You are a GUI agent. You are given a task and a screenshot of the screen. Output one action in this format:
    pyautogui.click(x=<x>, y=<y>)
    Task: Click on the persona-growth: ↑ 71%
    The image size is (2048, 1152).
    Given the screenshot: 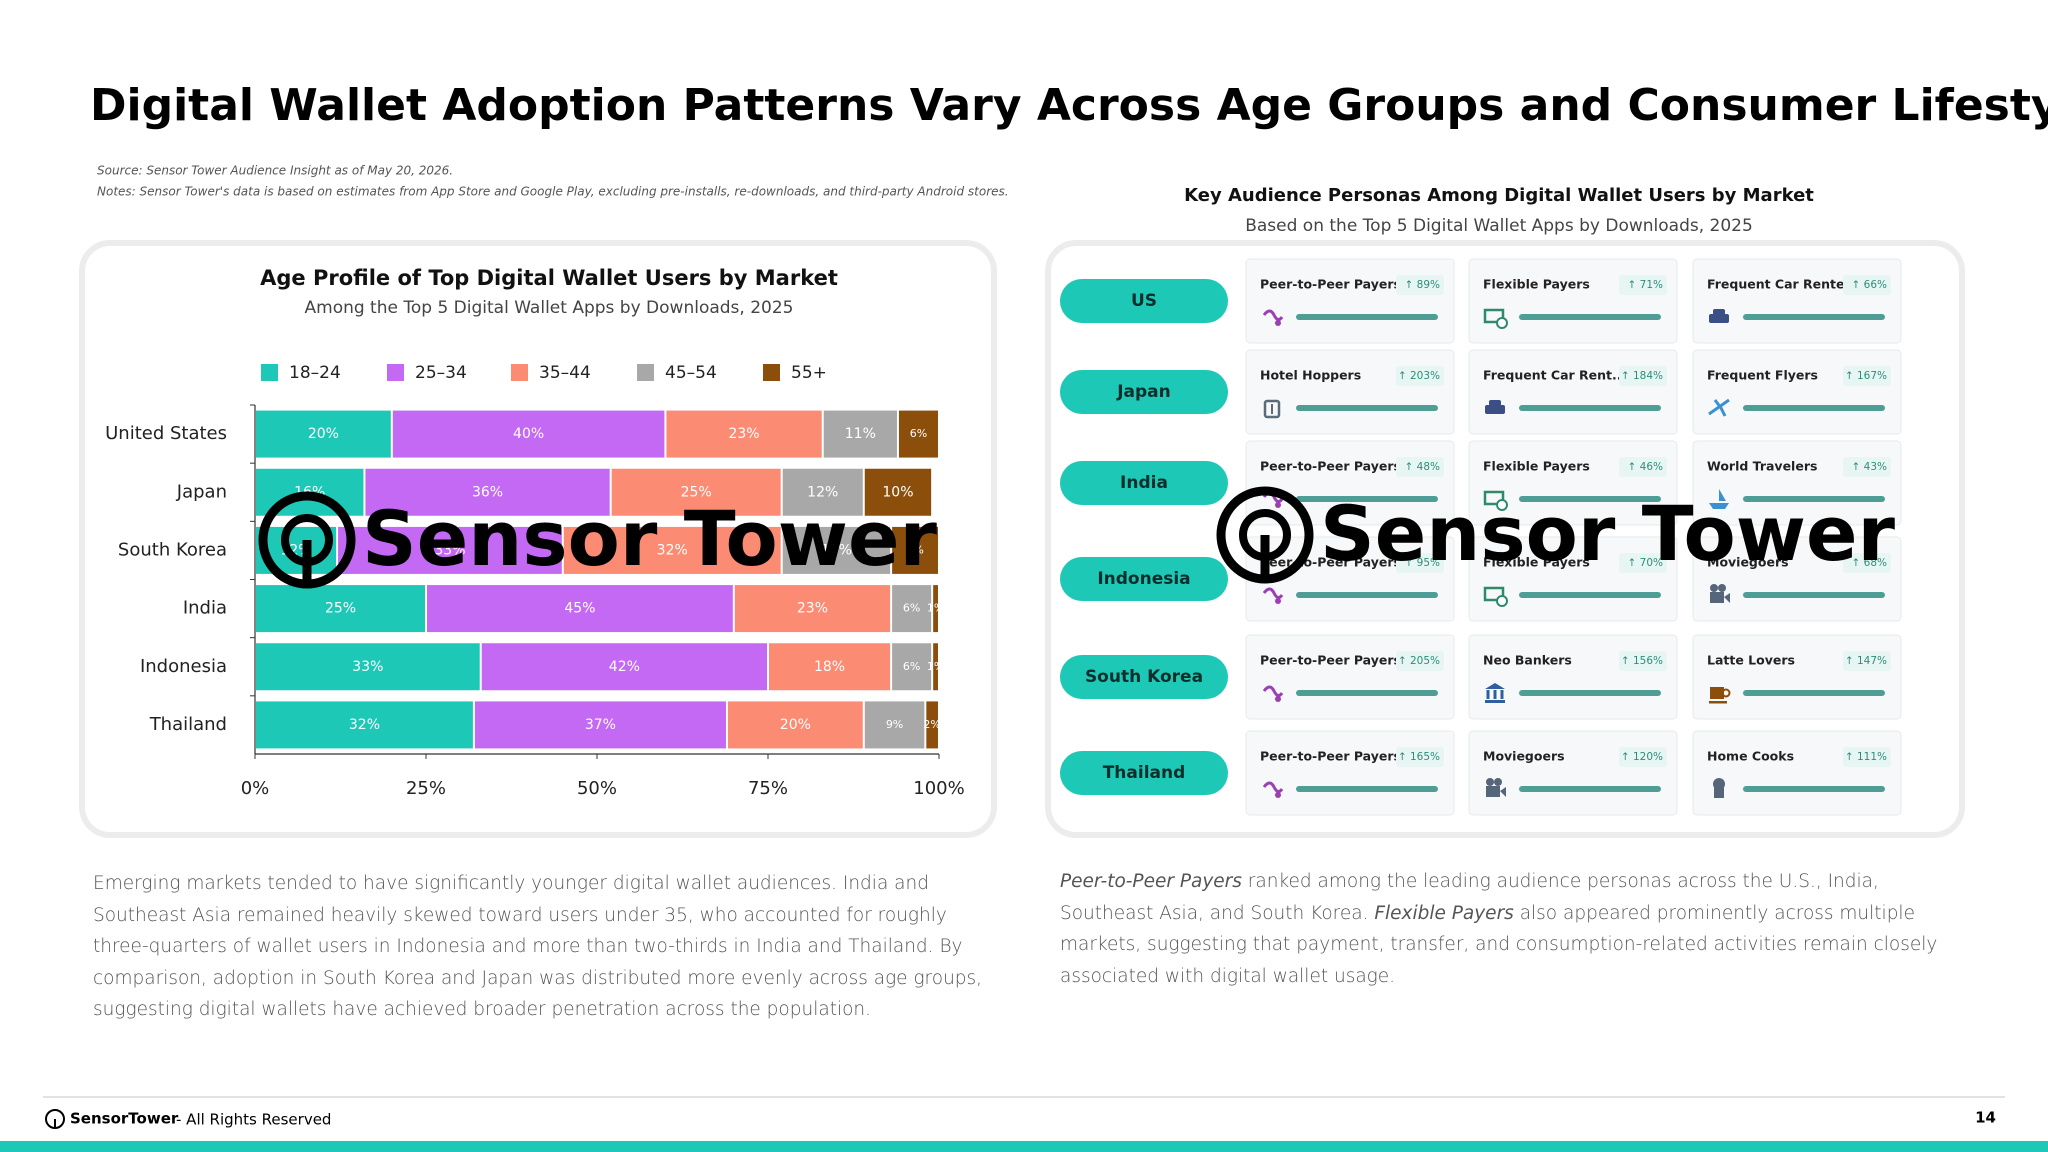 What is the action you would take?
    pyautogui.click(x=1645, y=285)
    